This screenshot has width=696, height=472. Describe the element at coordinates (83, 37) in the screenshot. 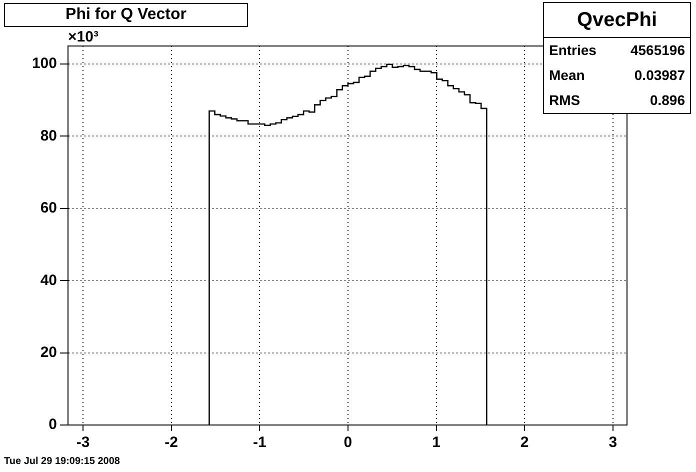

I see `y-axis-title: ×10³` at that location.